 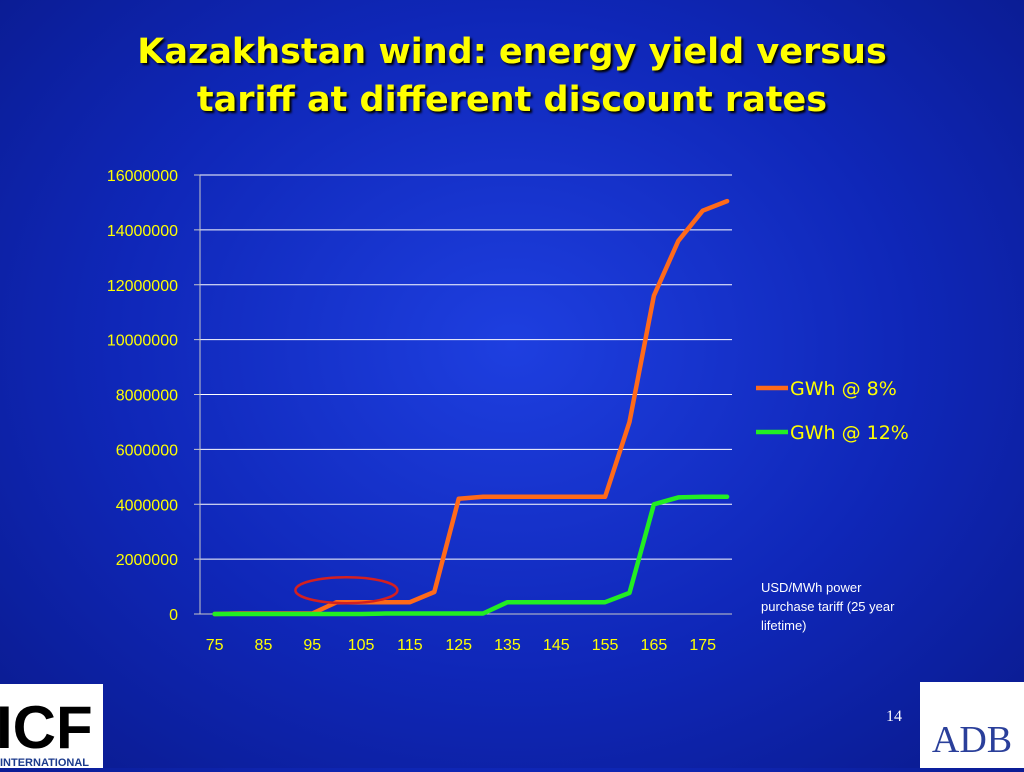 I want to click on title-line-2: tariff at different discount rates, so click(x=512, y=100).